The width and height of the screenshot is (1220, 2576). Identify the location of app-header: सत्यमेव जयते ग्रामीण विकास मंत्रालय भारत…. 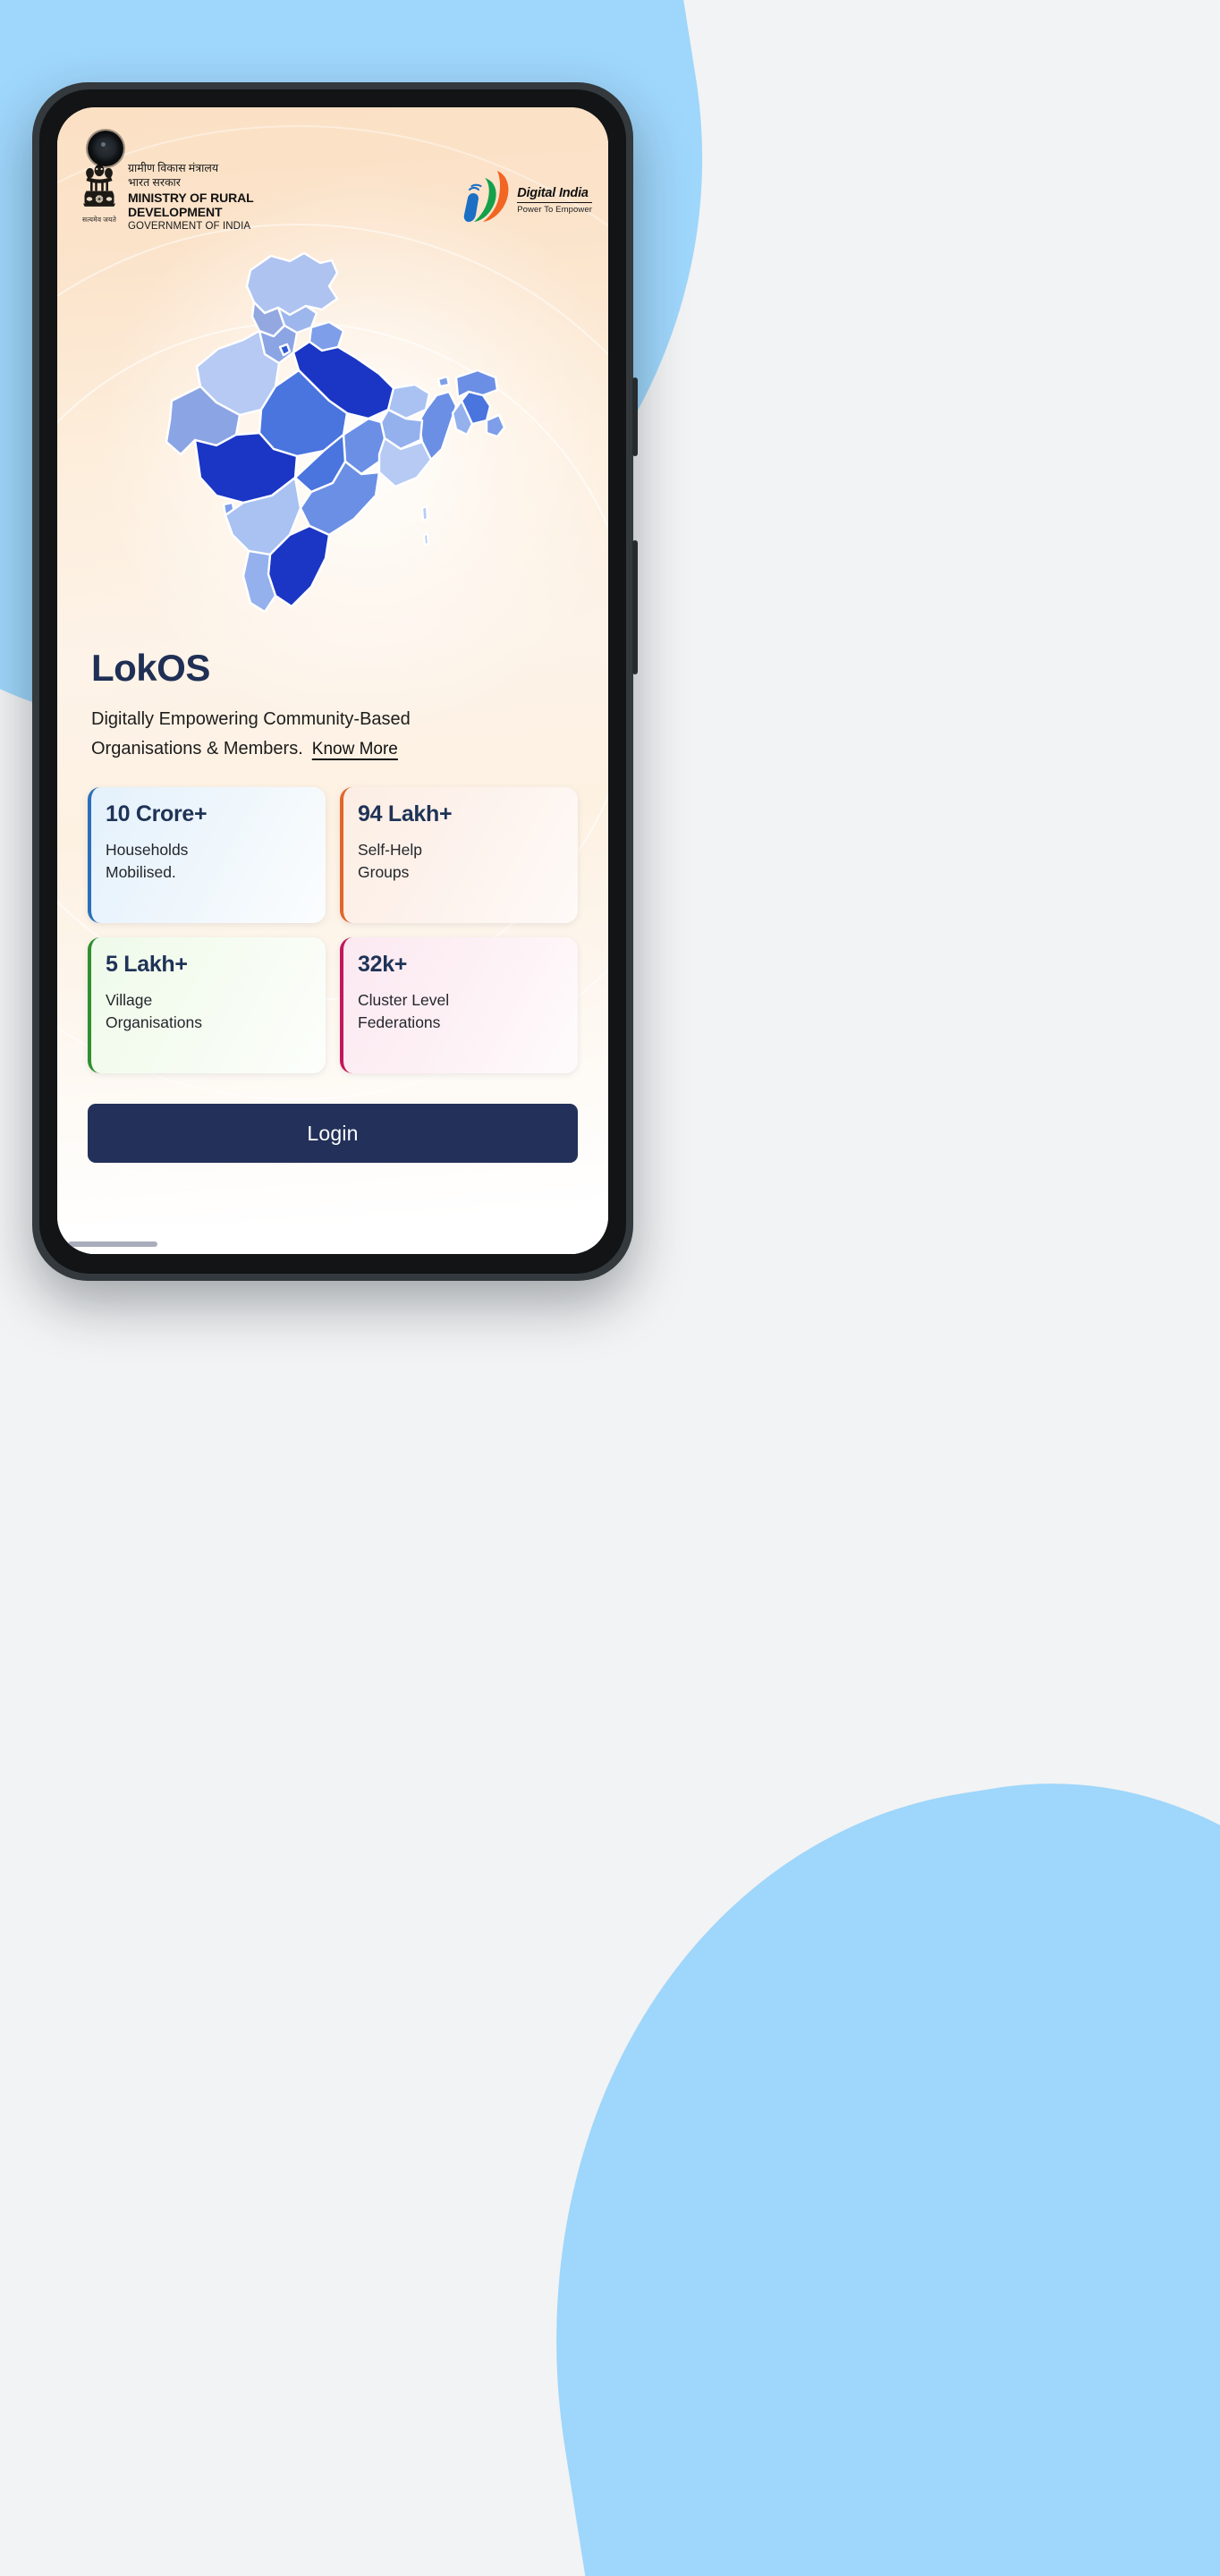
(333, 170).